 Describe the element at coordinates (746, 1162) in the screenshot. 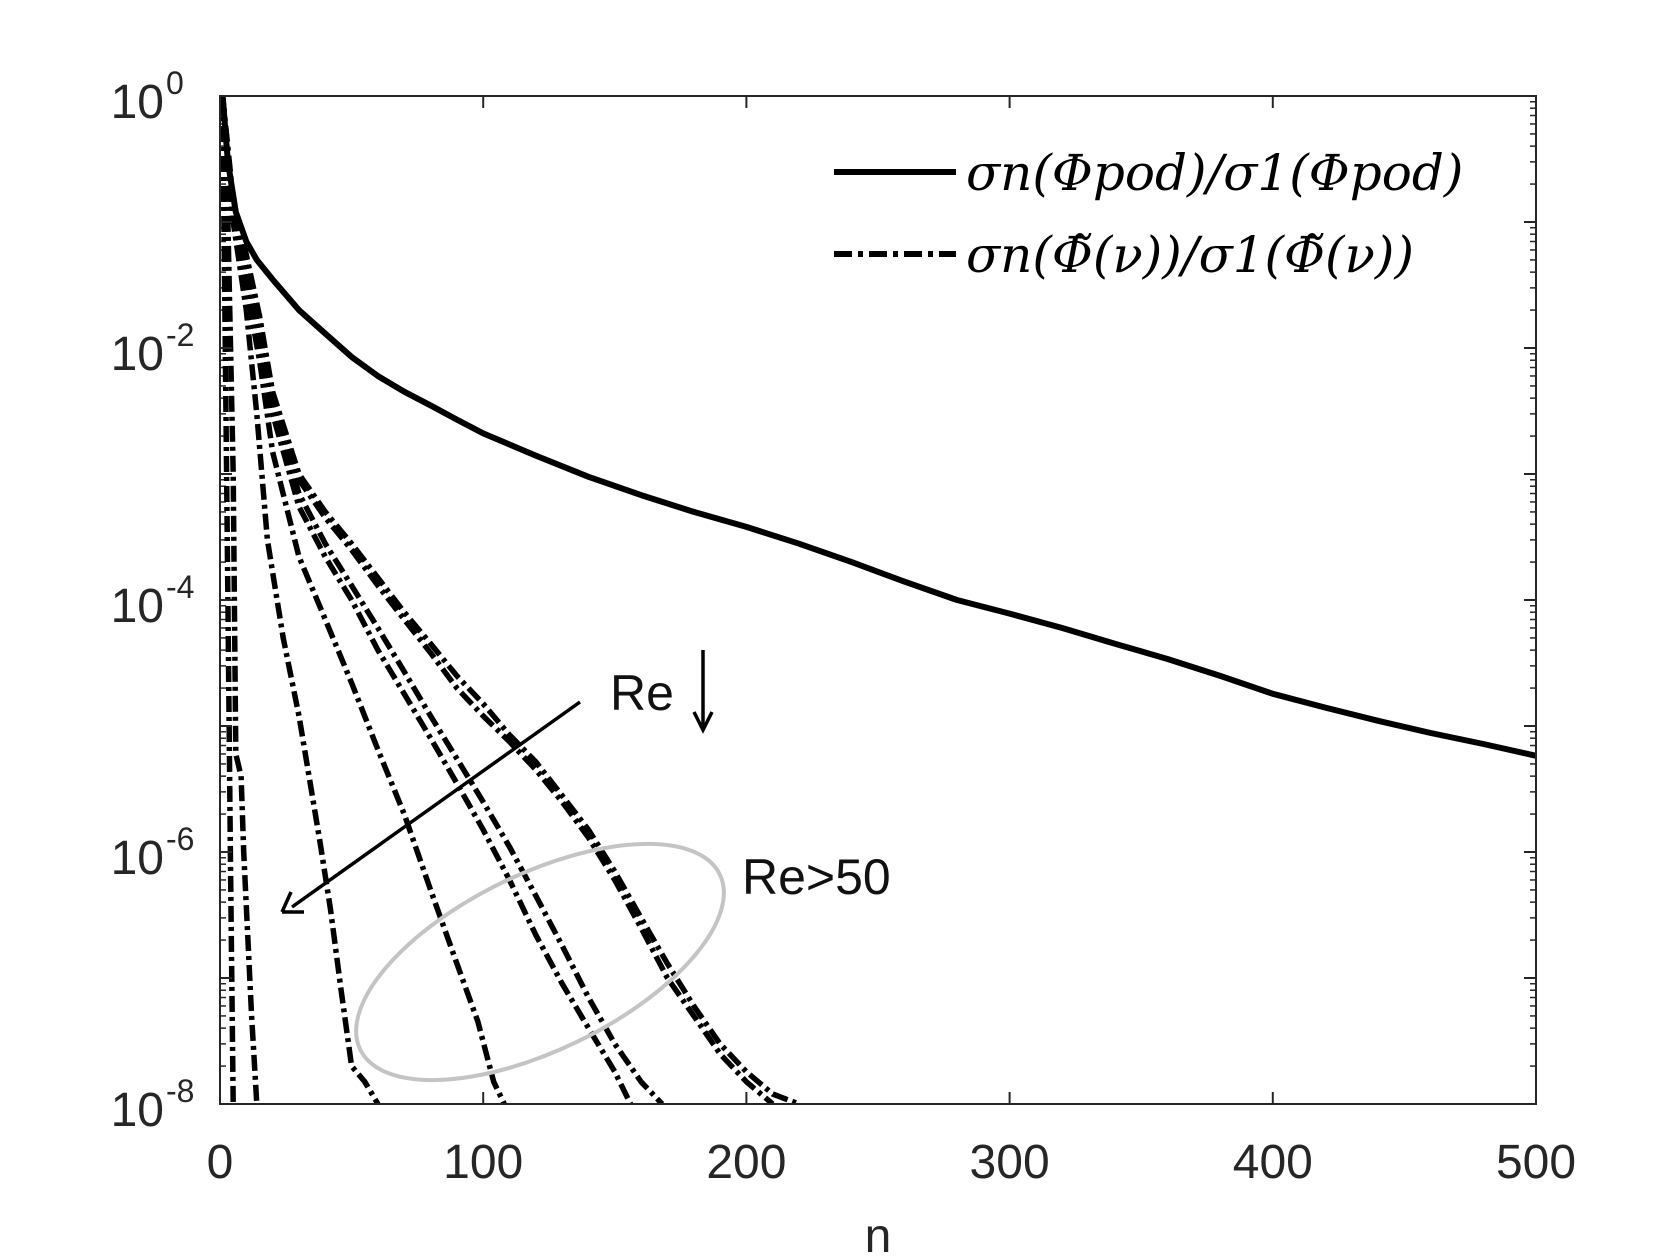

I see `x-tick-label-2: 200` at that location.